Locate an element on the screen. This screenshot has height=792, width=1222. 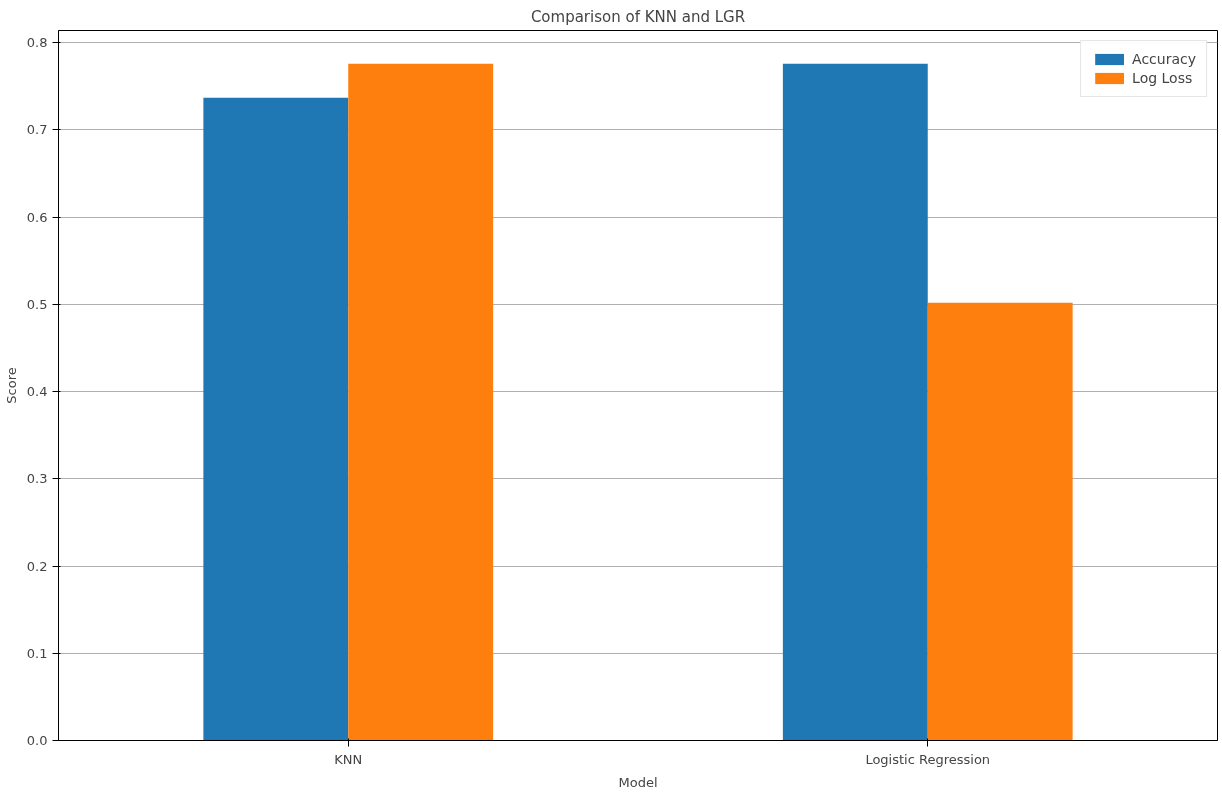
x-axis-title: Model is located at coordinates (638, 782).